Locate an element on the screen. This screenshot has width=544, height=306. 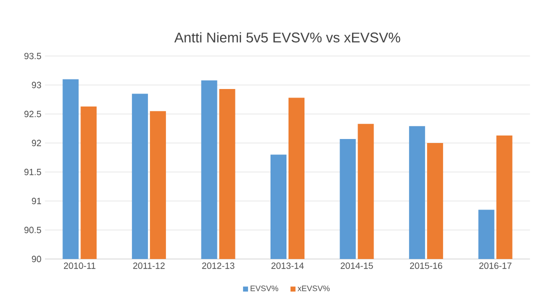
x-tick-label: 2012-13 is located at coordinates (218, 265).